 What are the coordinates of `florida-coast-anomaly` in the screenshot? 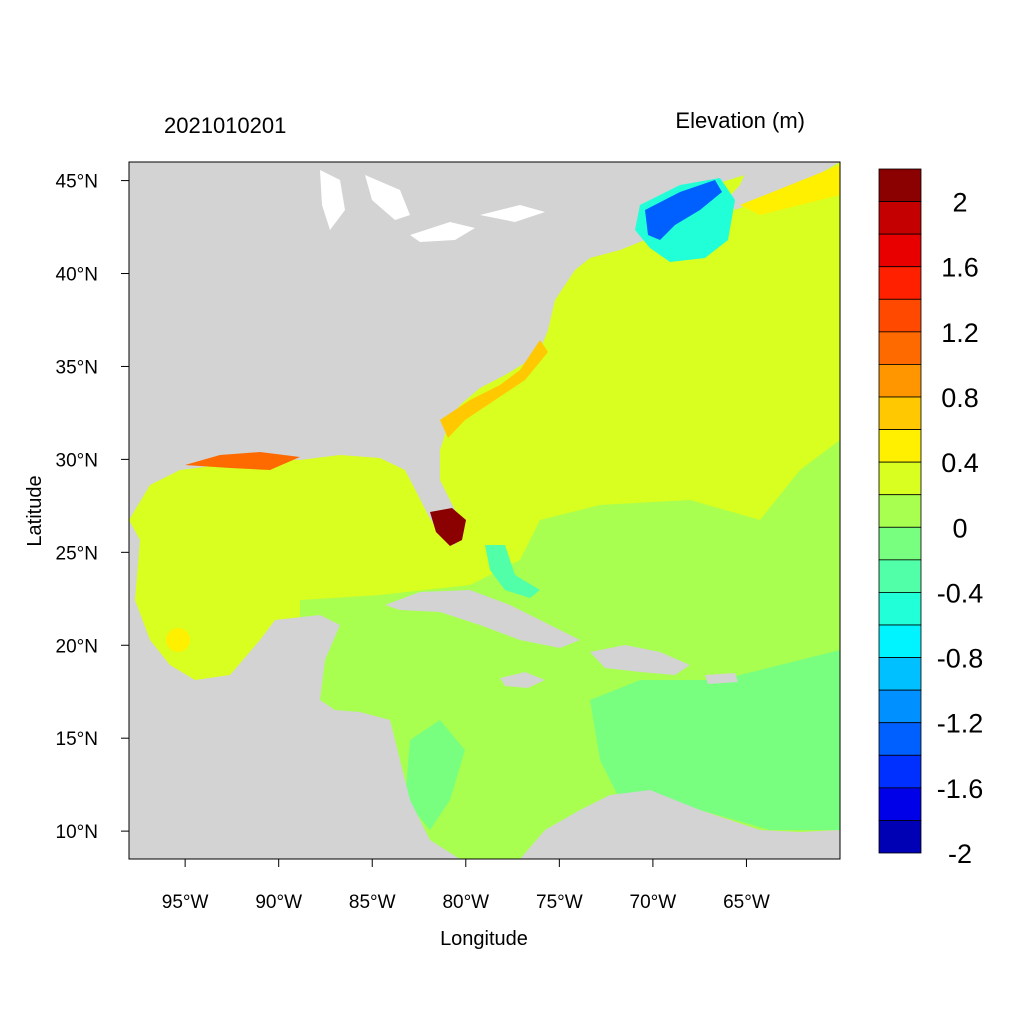 It's located at (448, 527).